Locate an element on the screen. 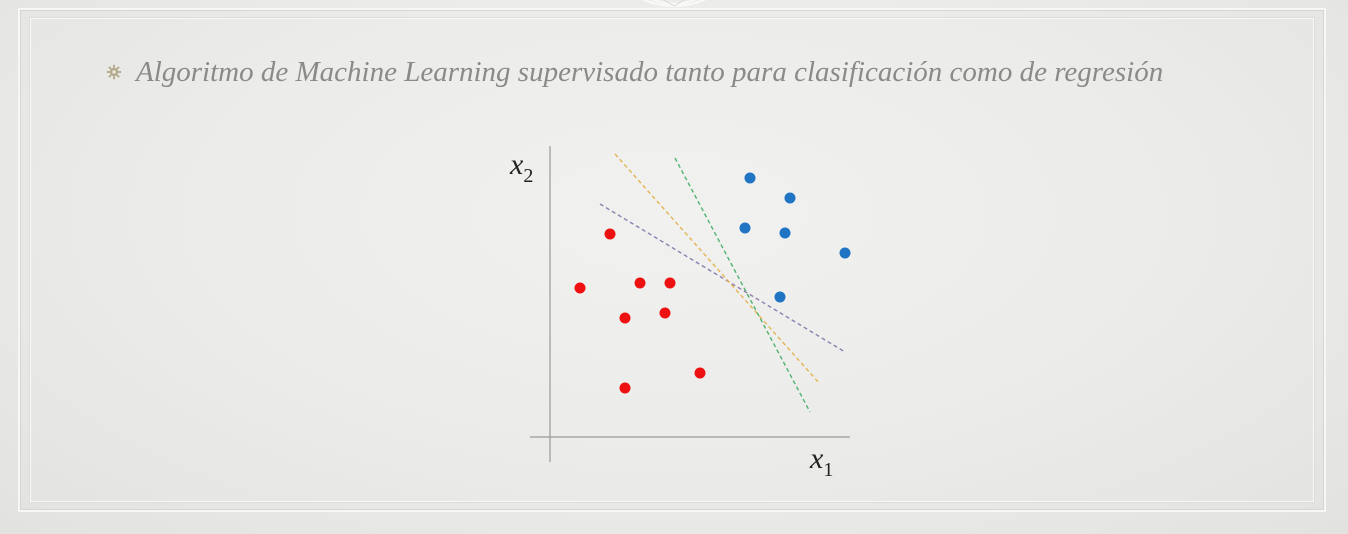  separator-line-orange is located at coordinates (717, 269).